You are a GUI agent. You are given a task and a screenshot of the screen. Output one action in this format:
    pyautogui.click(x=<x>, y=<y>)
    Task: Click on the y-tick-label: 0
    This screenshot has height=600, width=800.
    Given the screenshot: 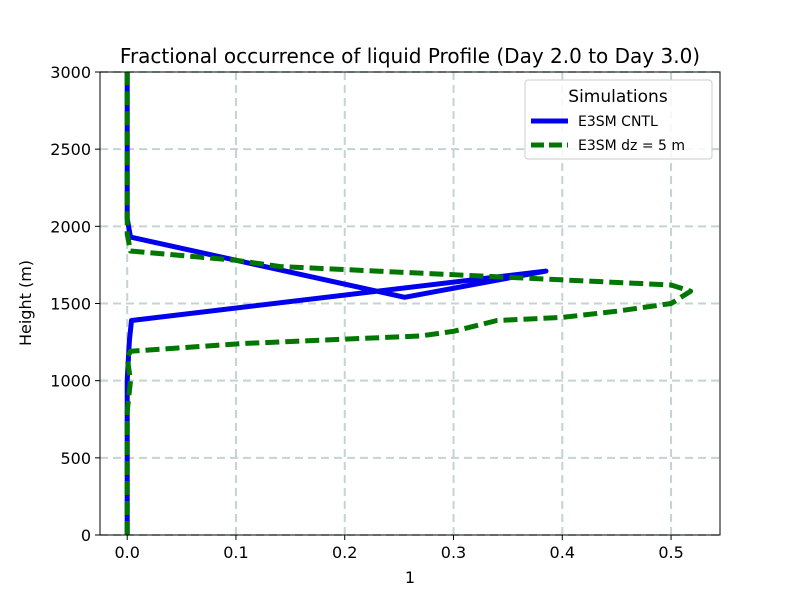 What is the action you would take?
    pyautogui.click(x=86, y=535)
    